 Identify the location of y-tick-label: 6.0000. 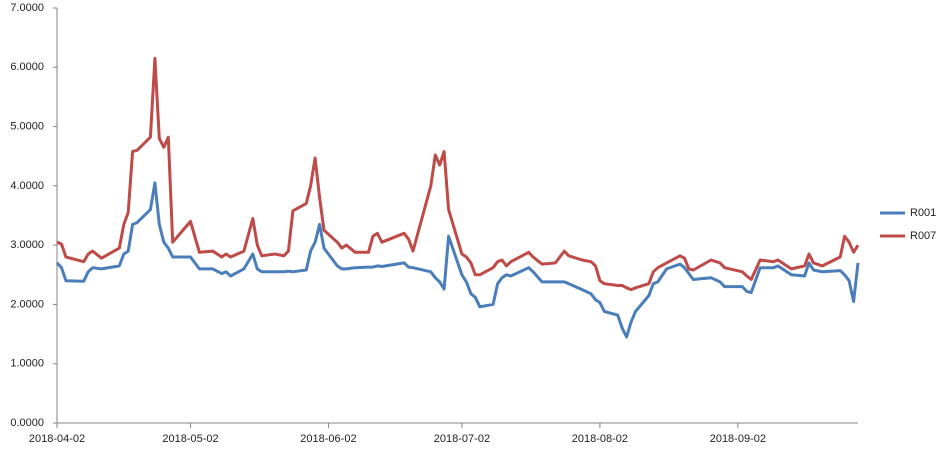
(27, 67).